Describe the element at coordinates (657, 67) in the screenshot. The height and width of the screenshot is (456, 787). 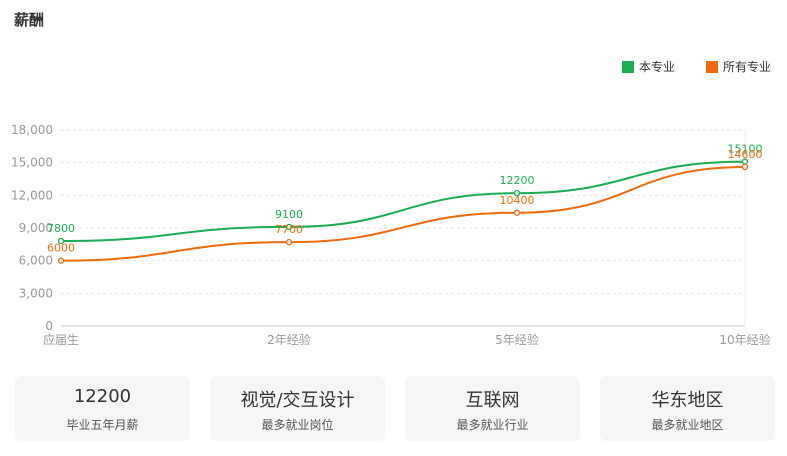
I see `legend-label-major: 本专业` at that location.